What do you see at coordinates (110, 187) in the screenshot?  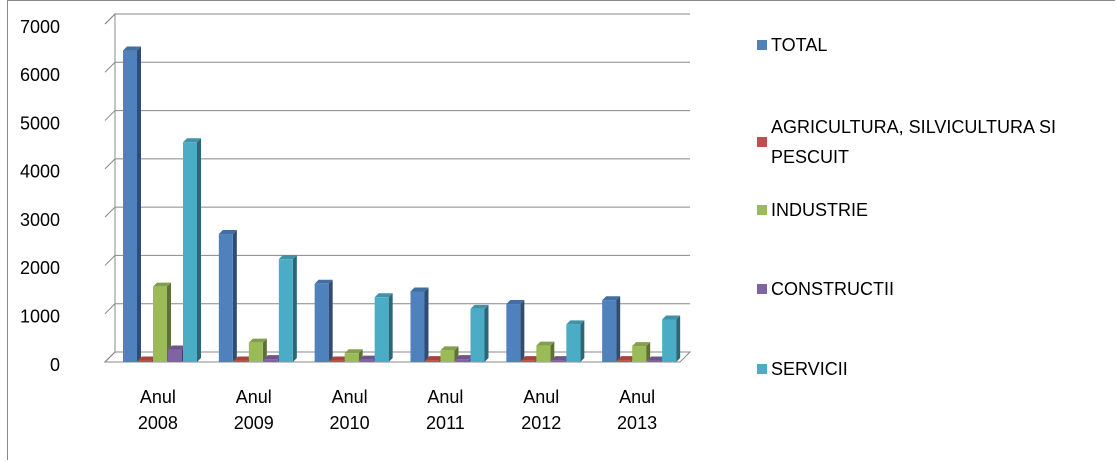 I see `side-wall` at bounding box center [110, 187].